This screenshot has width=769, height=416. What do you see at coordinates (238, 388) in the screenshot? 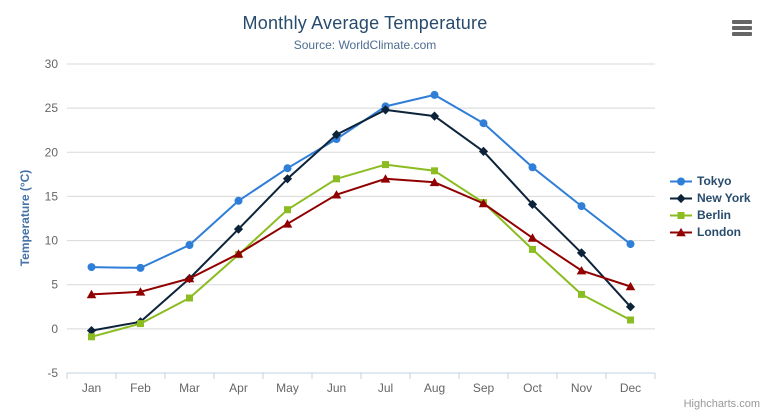
I see `x-axis-label: Apr` at bounding box center [238, 388].